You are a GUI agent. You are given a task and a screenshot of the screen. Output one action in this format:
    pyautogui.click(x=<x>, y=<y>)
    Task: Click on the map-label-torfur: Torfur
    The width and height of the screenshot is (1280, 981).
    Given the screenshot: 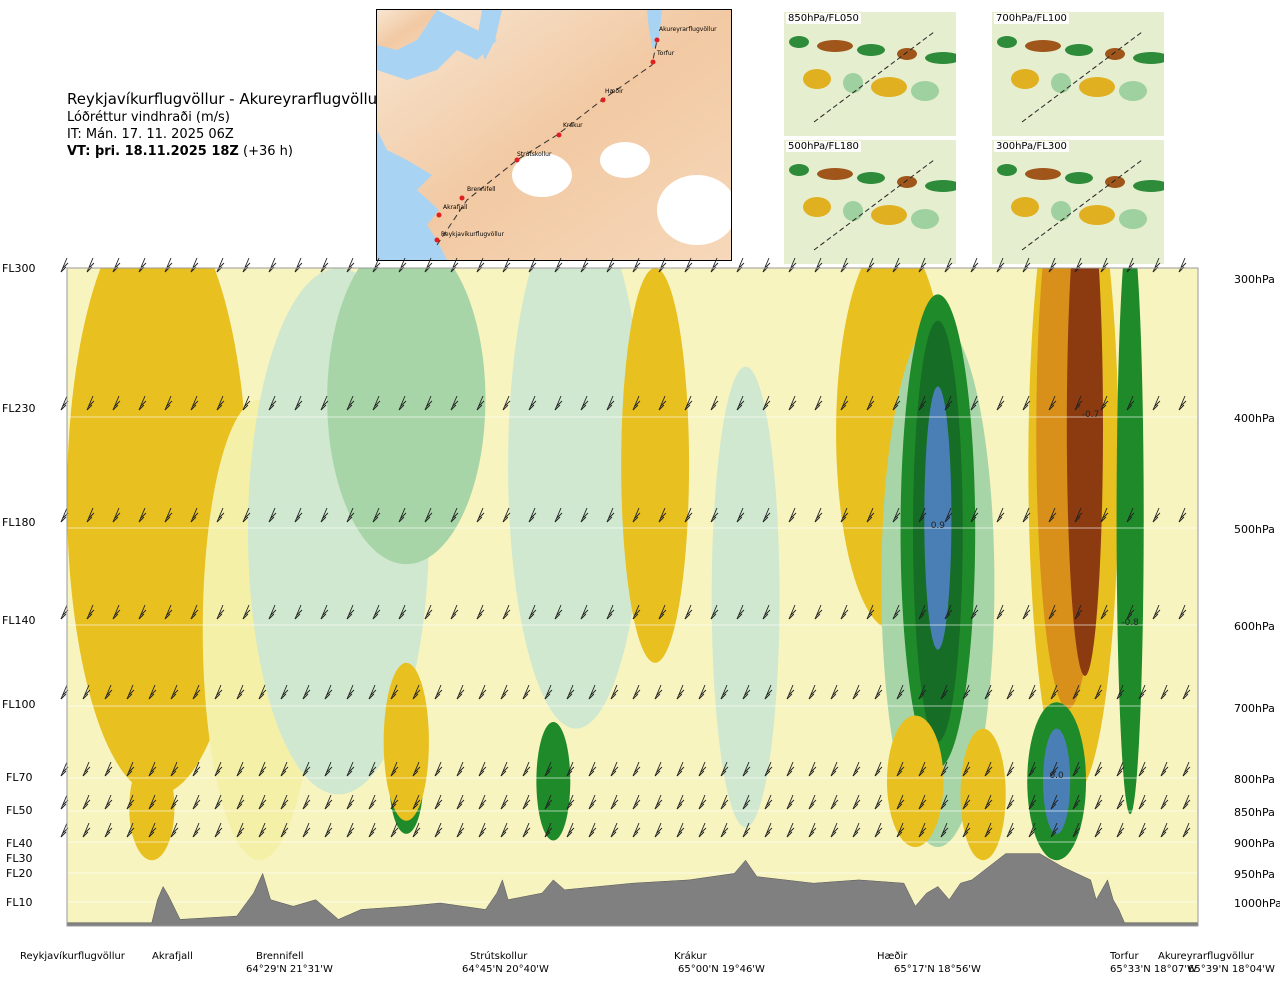 What is the action you would take?
    pyautogui.click(x=666, y=53)
    